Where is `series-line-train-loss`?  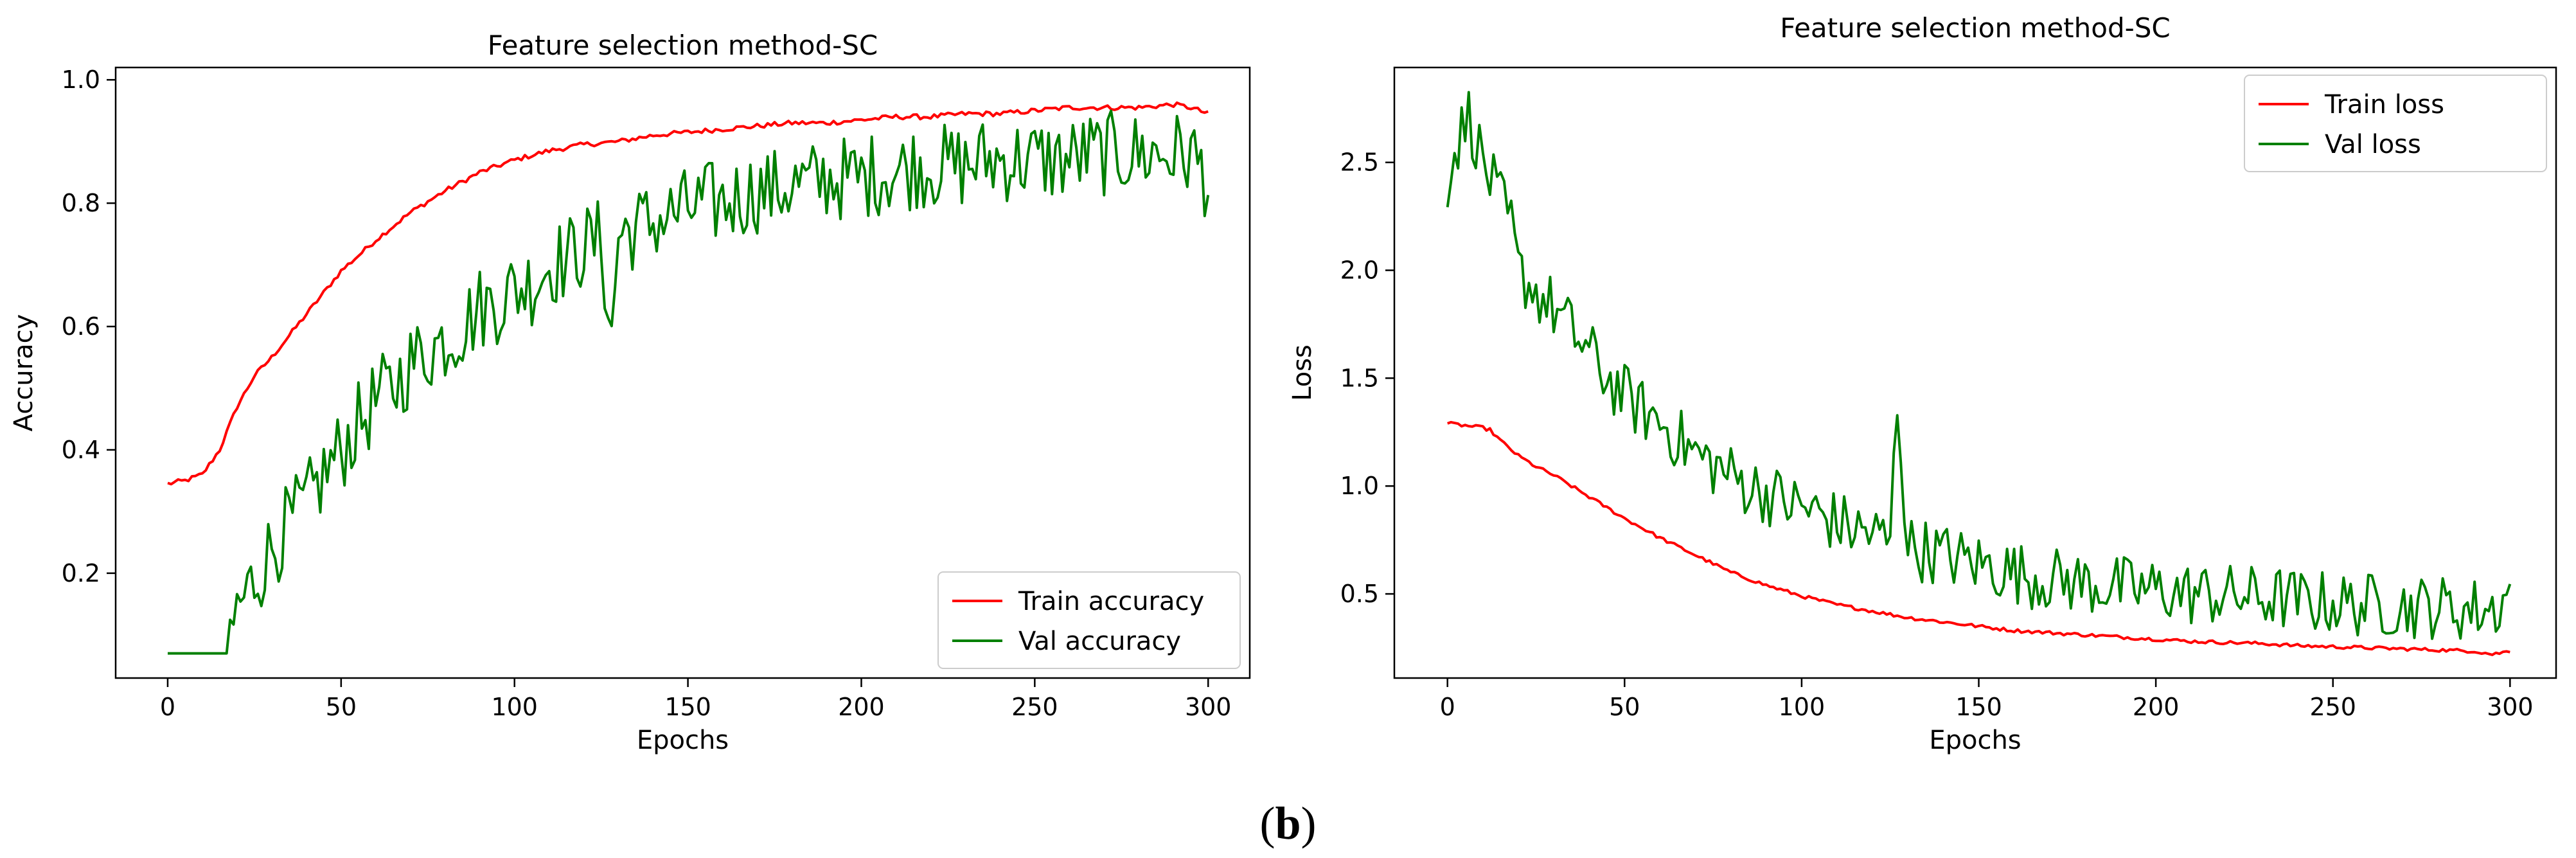 series-line-train-loss is located at coordinates (1979, 538).